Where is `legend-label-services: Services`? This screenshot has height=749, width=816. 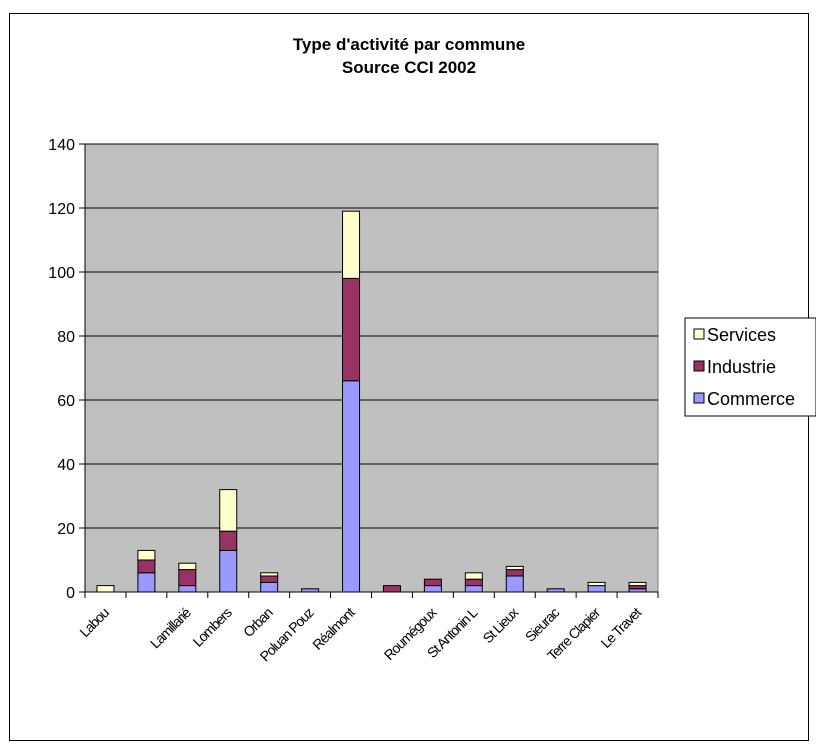 legend-label-services: Services is located at coordinates (741, 335).